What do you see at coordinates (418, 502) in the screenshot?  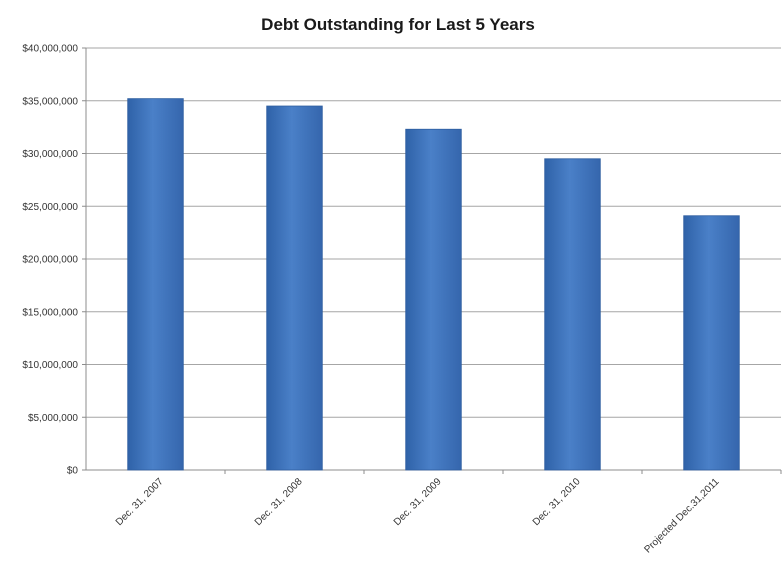 I see `x-category-label: Dec. 31, 2009` at bounding box center [418, 502].